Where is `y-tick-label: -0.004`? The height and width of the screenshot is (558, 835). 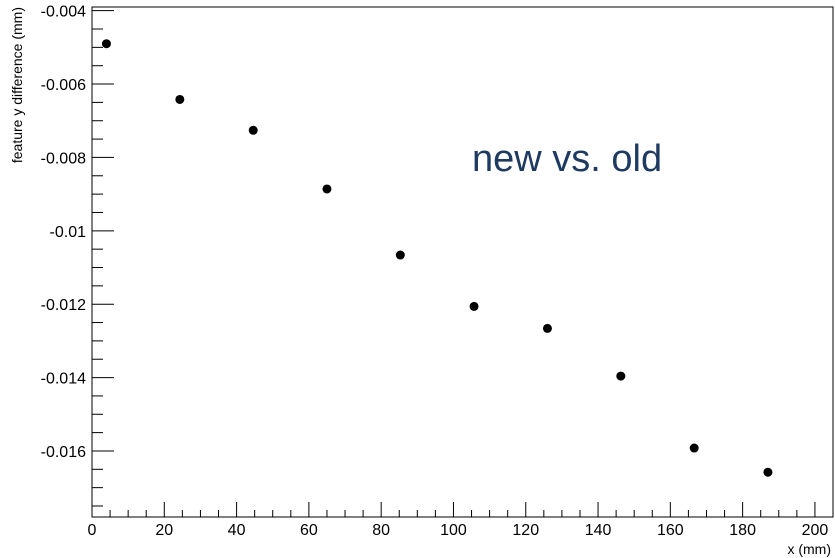
y-tick-label: -0.004 is located at coordinates (63, 12).